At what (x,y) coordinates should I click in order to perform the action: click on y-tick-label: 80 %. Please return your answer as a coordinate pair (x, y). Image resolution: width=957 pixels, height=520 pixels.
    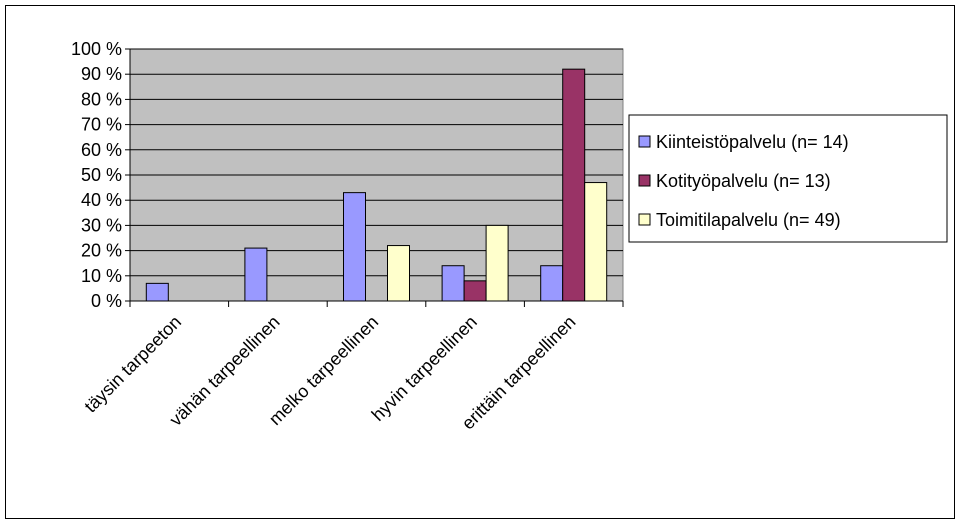
    Looking at the image, I should click on (101, 99).